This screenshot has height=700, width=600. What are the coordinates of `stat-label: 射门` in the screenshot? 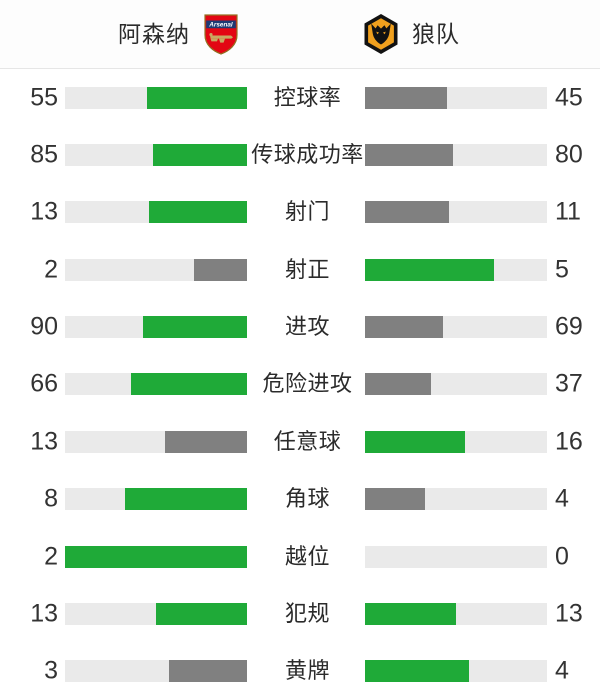 It's located at (307, 212).